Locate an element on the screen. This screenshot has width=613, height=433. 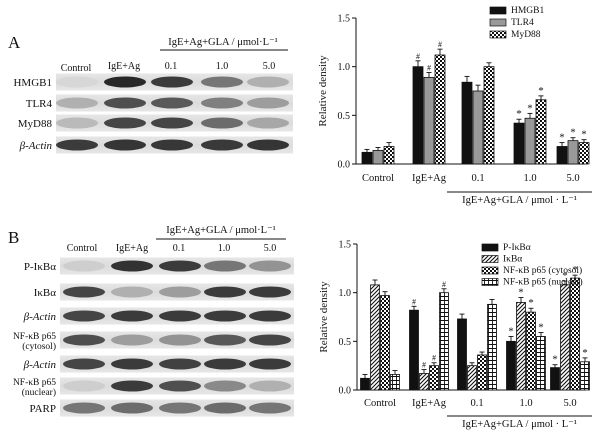
category-label: IgE+Ag is located at coordinates (429, 403).